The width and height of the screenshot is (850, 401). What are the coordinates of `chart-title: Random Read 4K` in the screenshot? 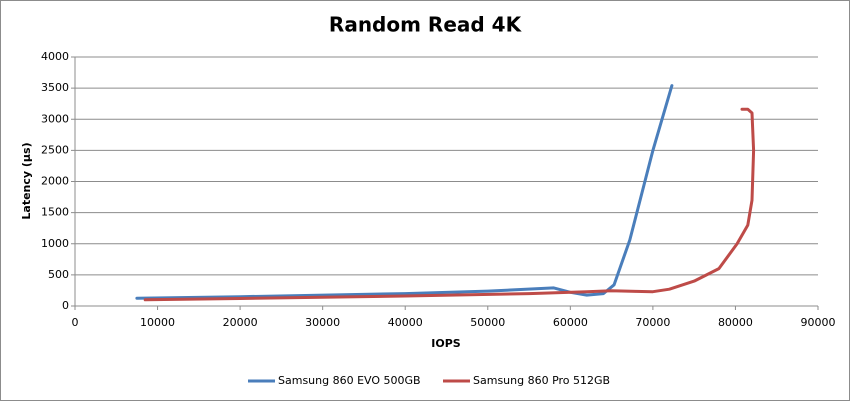 It's located at (426, 25).